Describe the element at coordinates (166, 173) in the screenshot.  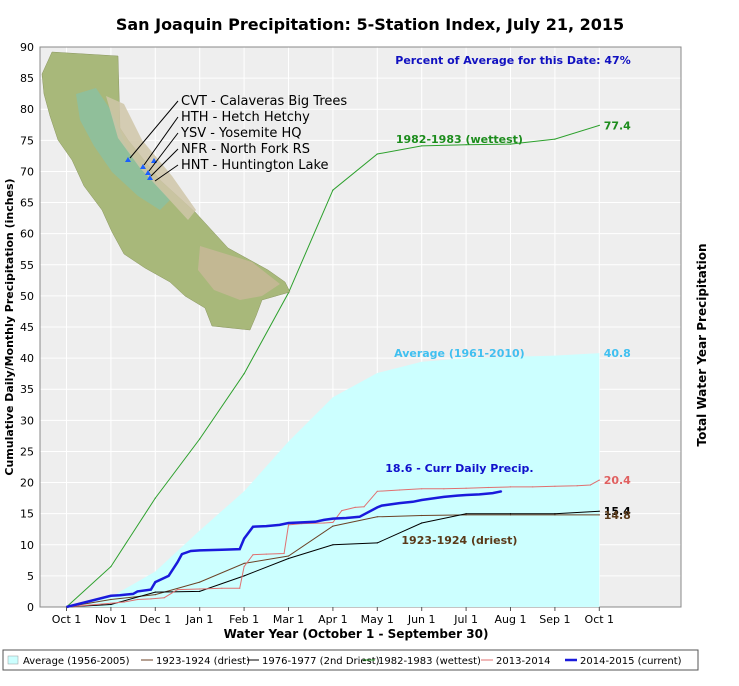
I see `station-leader-hnt` at that location.